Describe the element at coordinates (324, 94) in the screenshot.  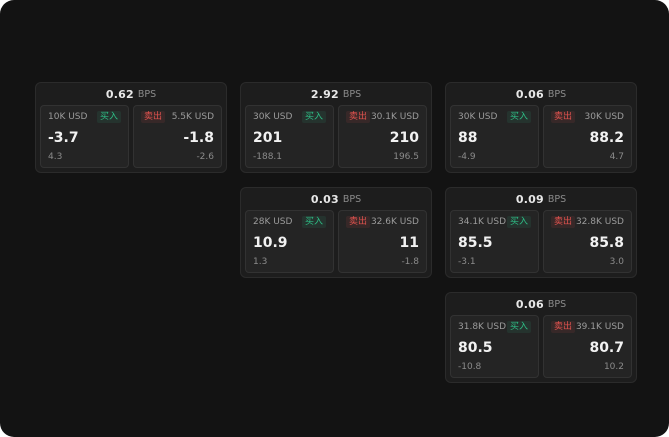
I see `spread-value: 2.92` at that location.